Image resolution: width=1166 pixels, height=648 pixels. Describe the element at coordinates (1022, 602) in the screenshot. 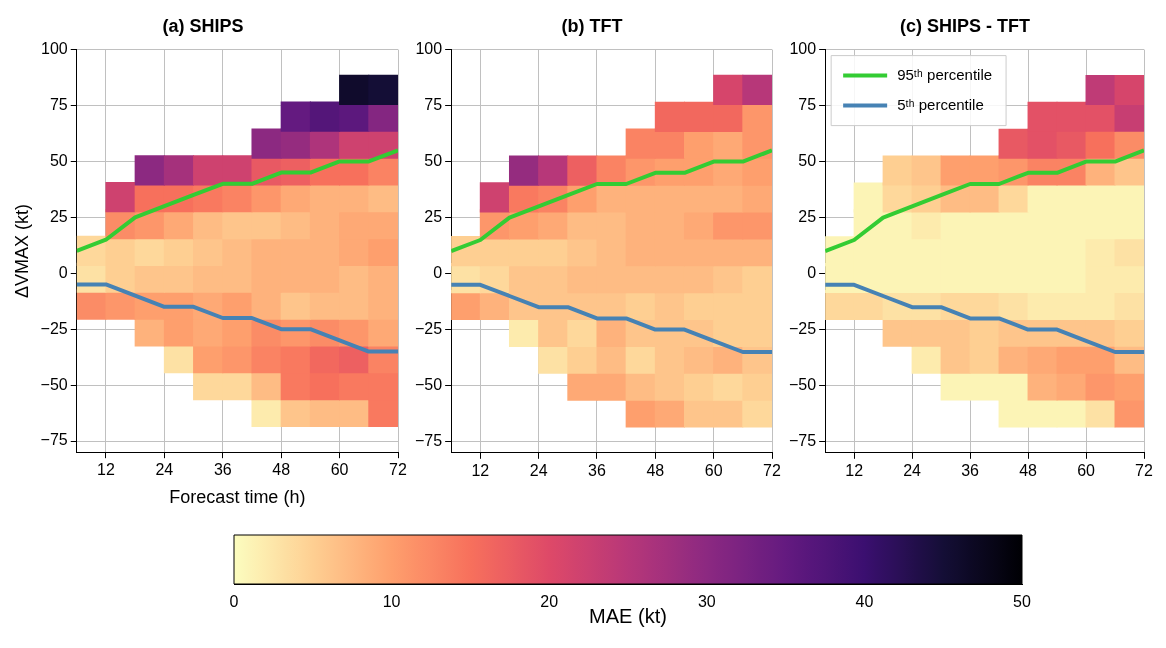

I see `color-bar-label: 50` at that location.